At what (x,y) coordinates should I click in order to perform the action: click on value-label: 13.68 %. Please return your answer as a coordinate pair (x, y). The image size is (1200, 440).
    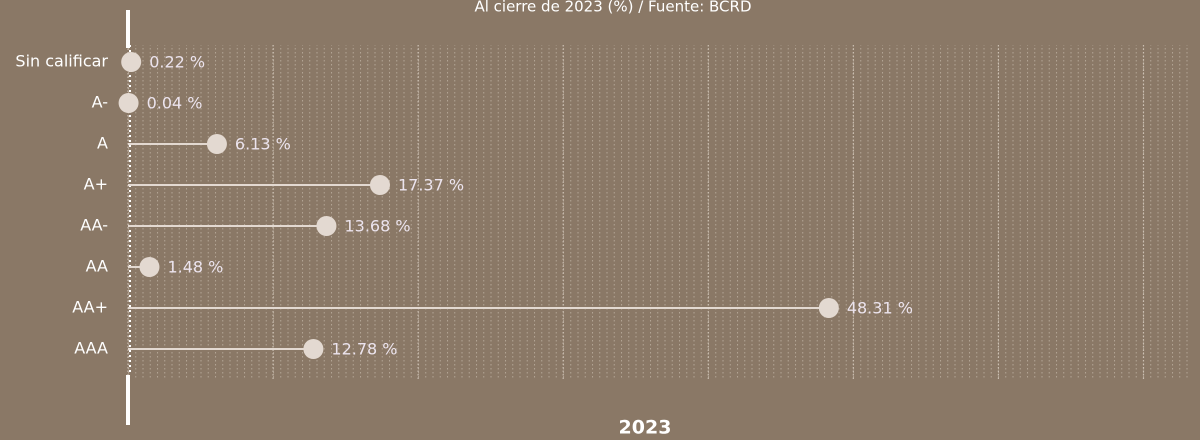
    Looking at the image, I should click on (377, 226).